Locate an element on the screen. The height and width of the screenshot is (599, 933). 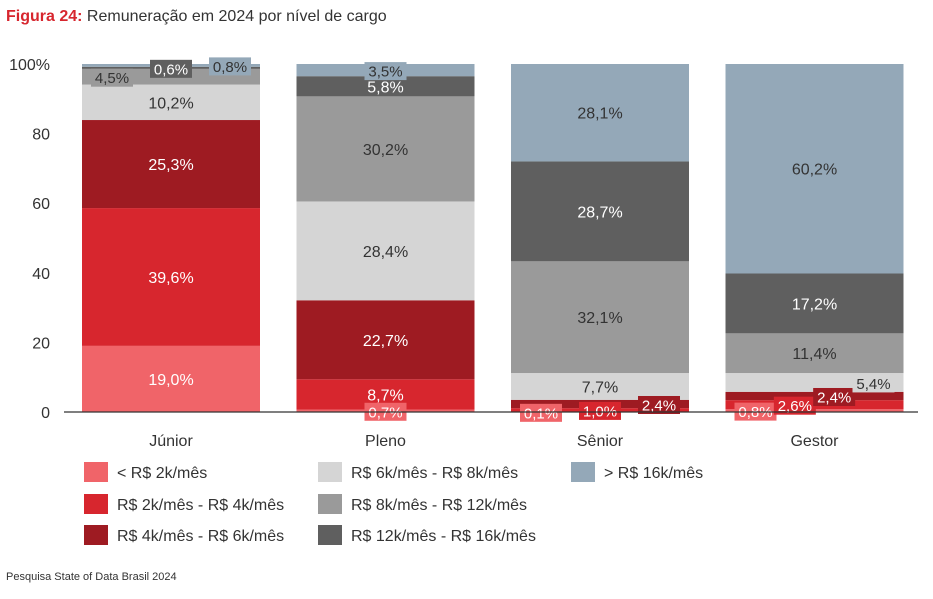
data-label-j-nior-0: 19,0% is located at coordinates (170, 380).